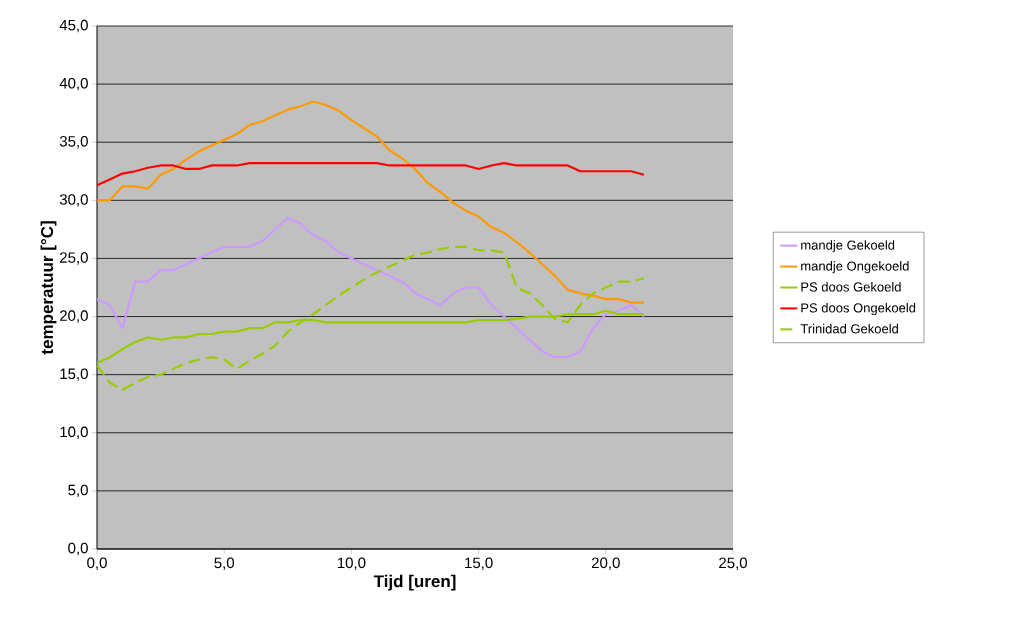 This screenshot has width=1011, height=623. What do you see at coordinates (351, 563) in the screenshot?
I see `x-tick-label: 10,0` at bounding box center [351, 563].